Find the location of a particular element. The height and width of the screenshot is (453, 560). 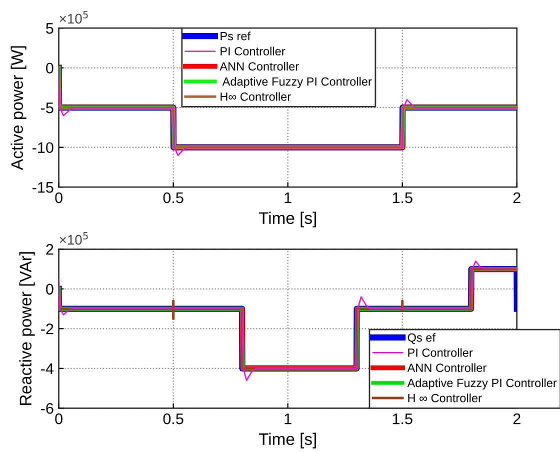

legend-label: H ∞ Controller is located at coordinates (445, 398).